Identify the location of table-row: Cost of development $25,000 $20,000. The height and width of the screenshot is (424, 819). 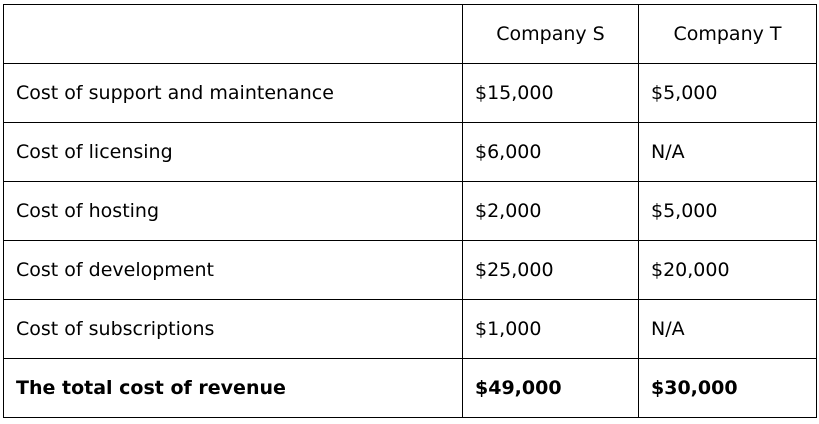
(410, 270).